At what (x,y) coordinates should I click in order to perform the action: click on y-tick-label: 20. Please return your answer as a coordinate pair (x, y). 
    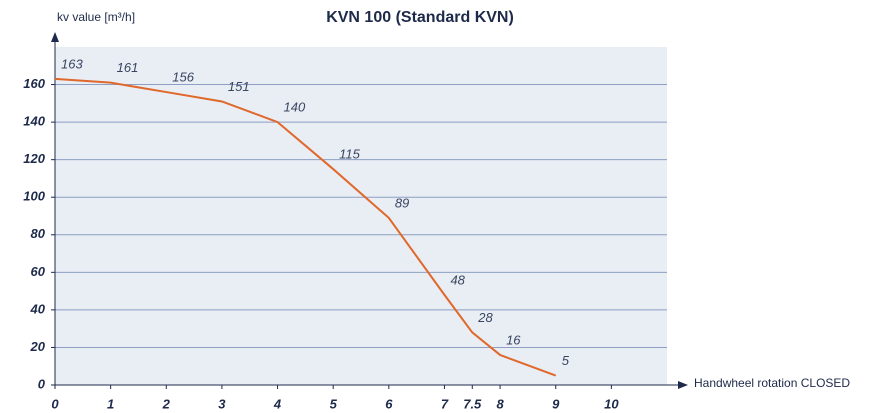
    Looking at the image, I should click on (38, 346).